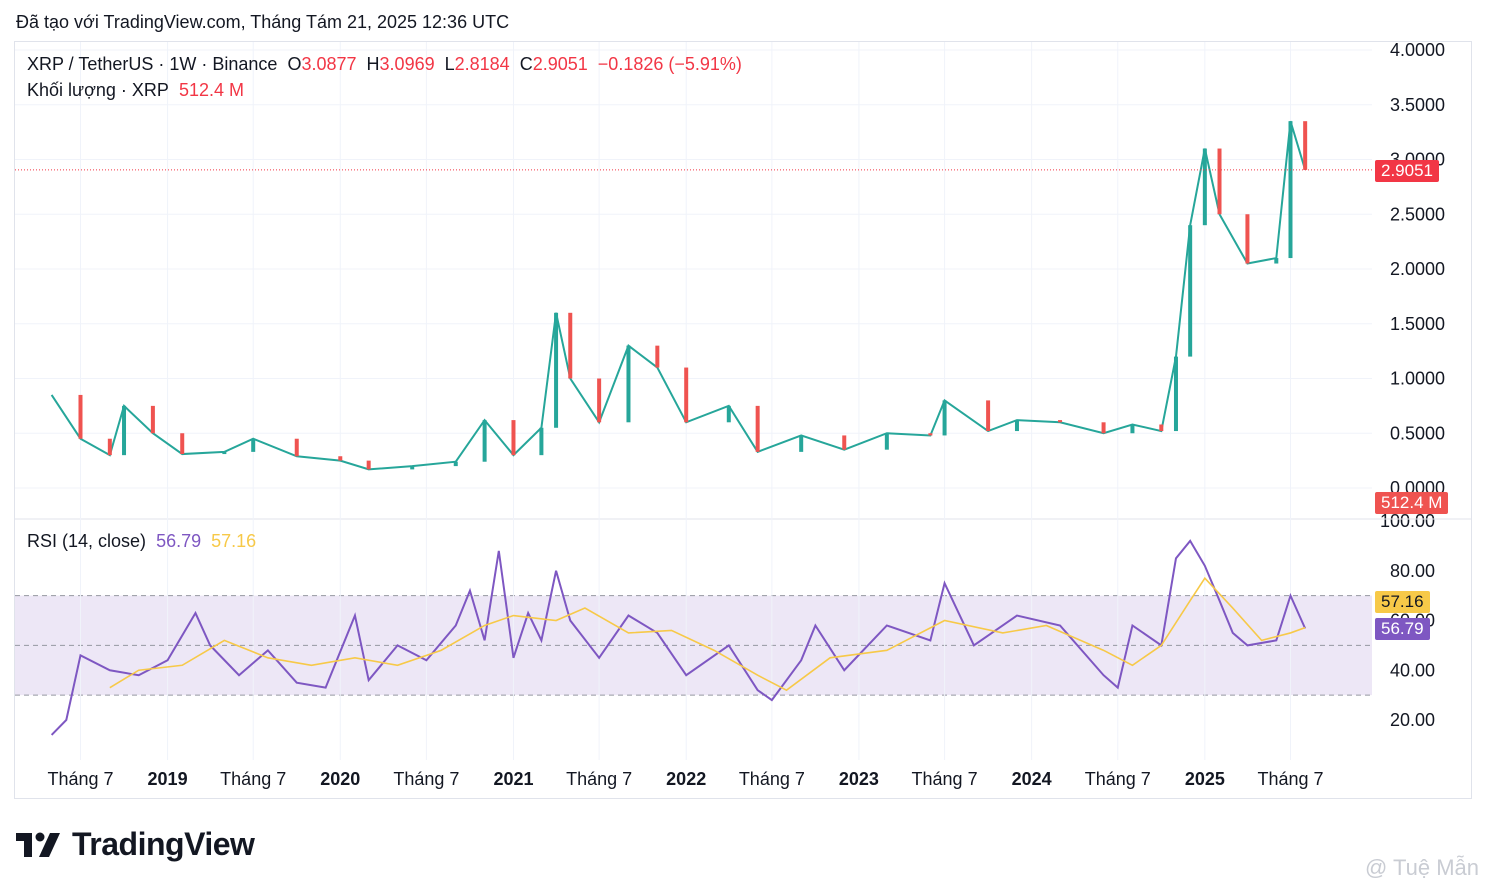  Describe the element at coordinates (669, 64) in the screenshot. I see `change-value: −0.1826 (−5.91%)` at that location.